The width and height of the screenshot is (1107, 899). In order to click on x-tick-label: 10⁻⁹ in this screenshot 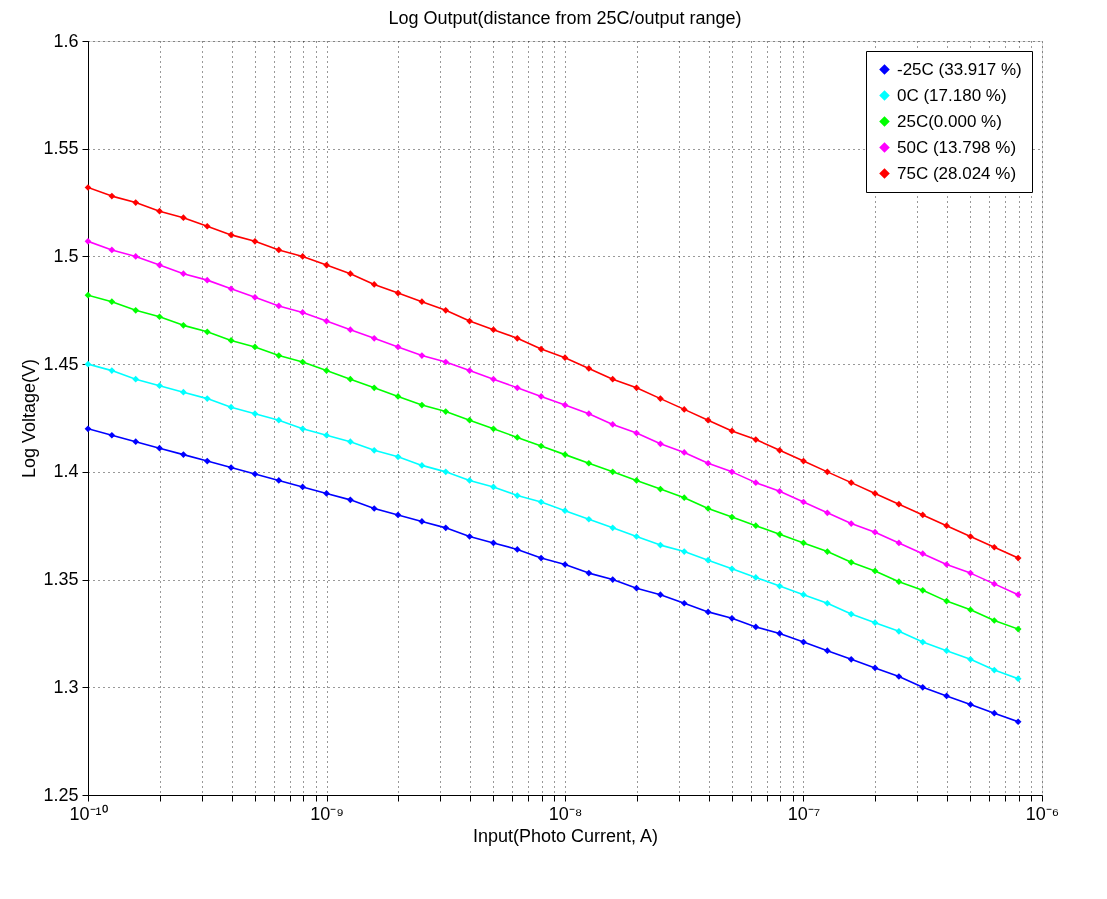, I will do `click(327, 813)`.